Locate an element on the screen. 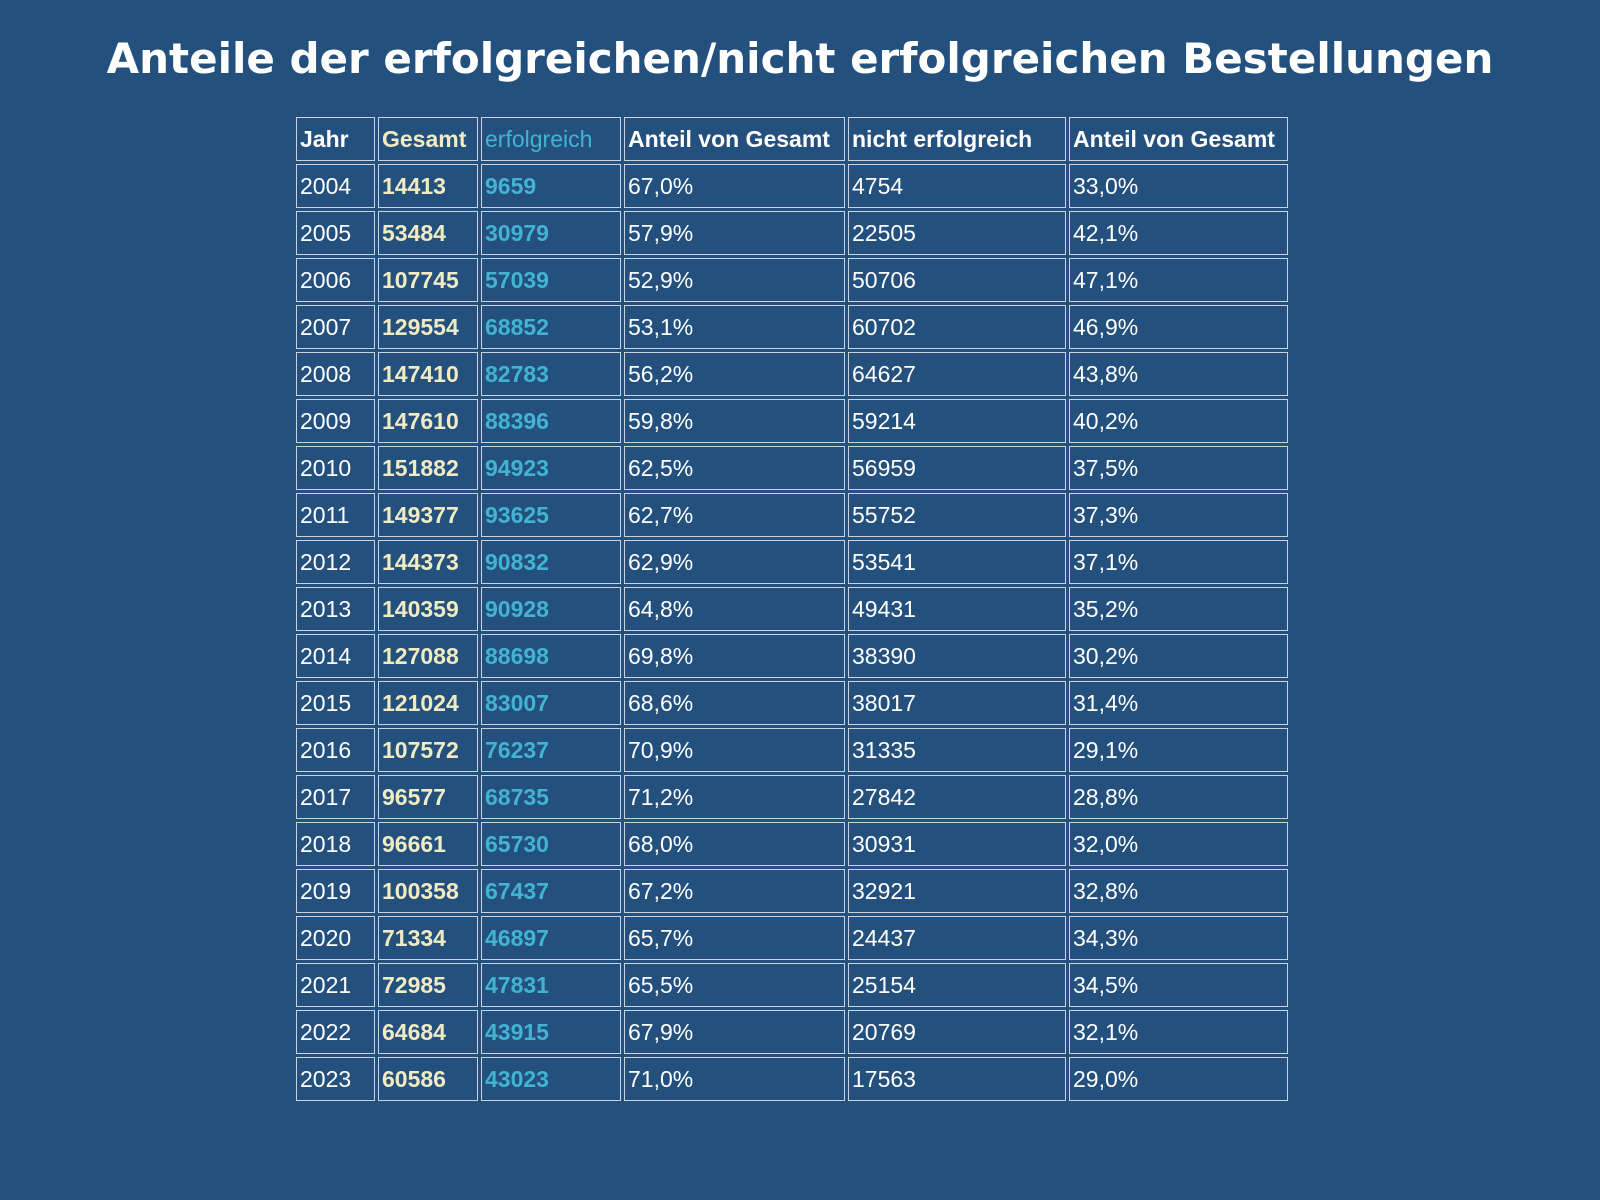  cell-nicht-erfolgreich: 55752 is located at coordinates (957, 515).